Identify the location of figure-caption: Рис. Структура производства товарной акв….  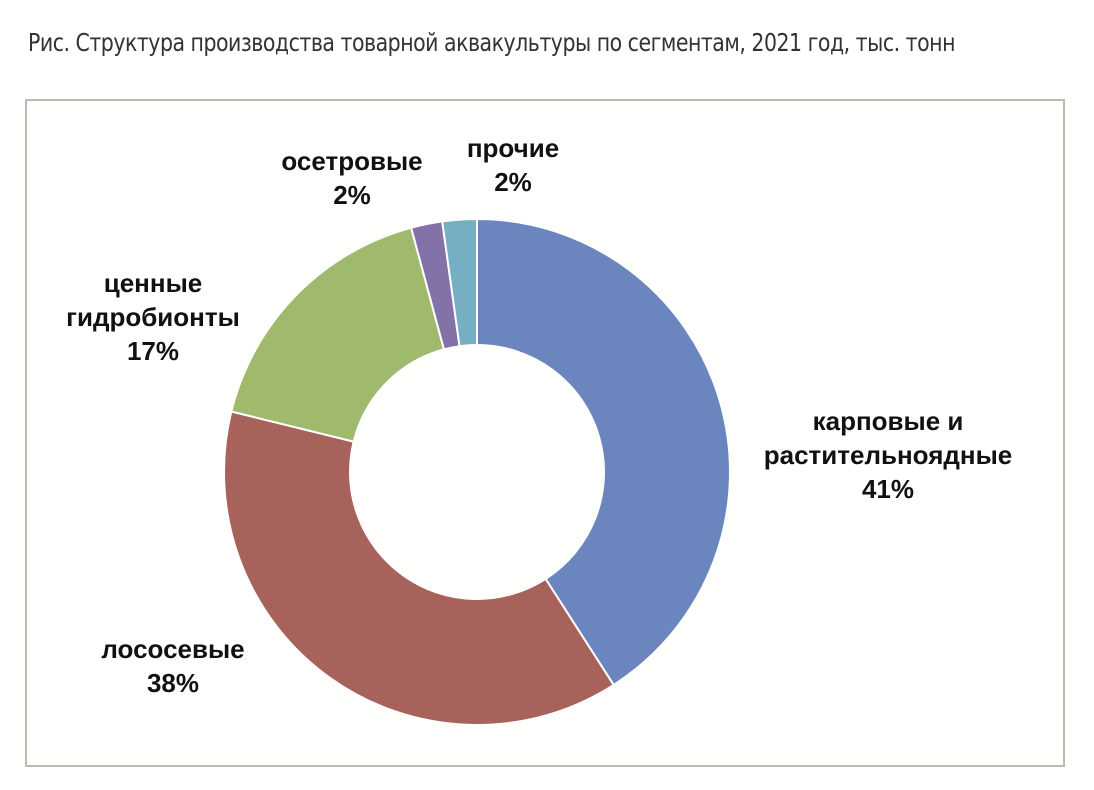
(491, 42).